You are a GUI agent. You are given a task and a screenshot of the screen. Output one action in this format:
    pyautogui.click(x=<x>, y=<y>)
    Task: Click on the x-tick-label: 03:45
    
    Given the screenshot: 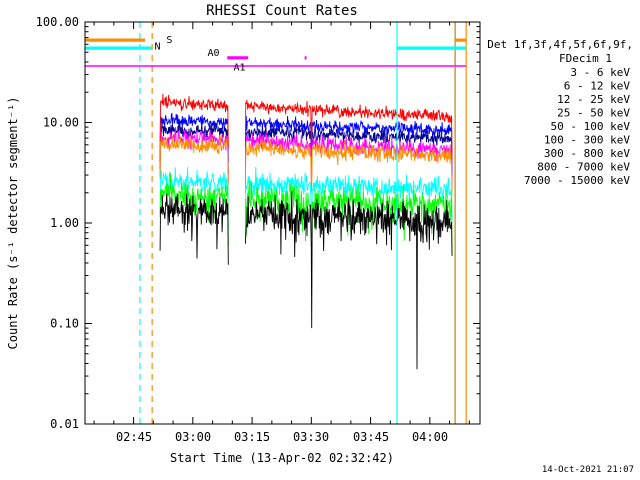 What is the action you would take?
    pyautogui.click(x=371, y=437)
    